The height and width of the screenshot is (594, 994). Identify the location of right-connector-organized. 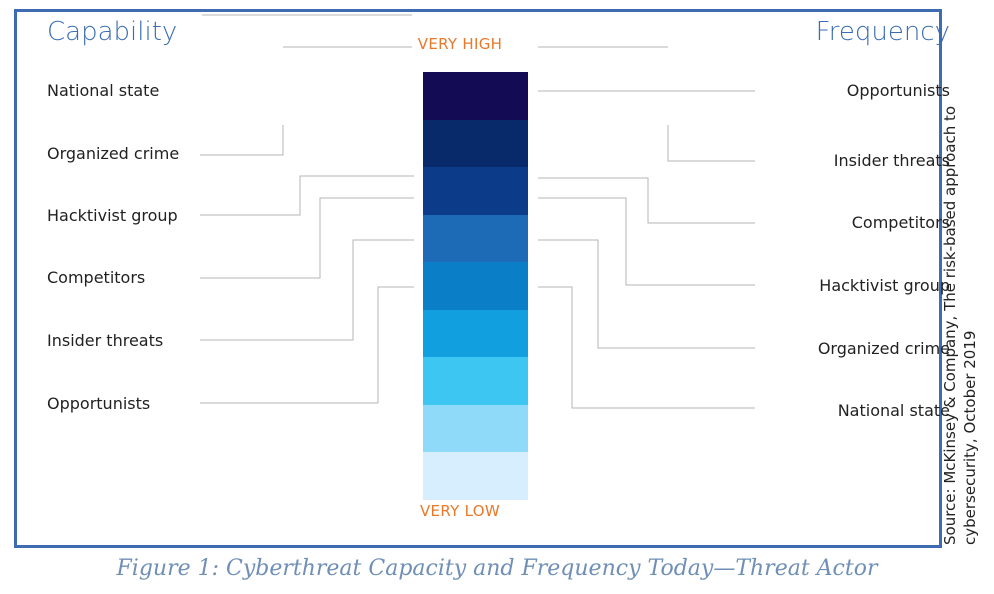
(646, 294).